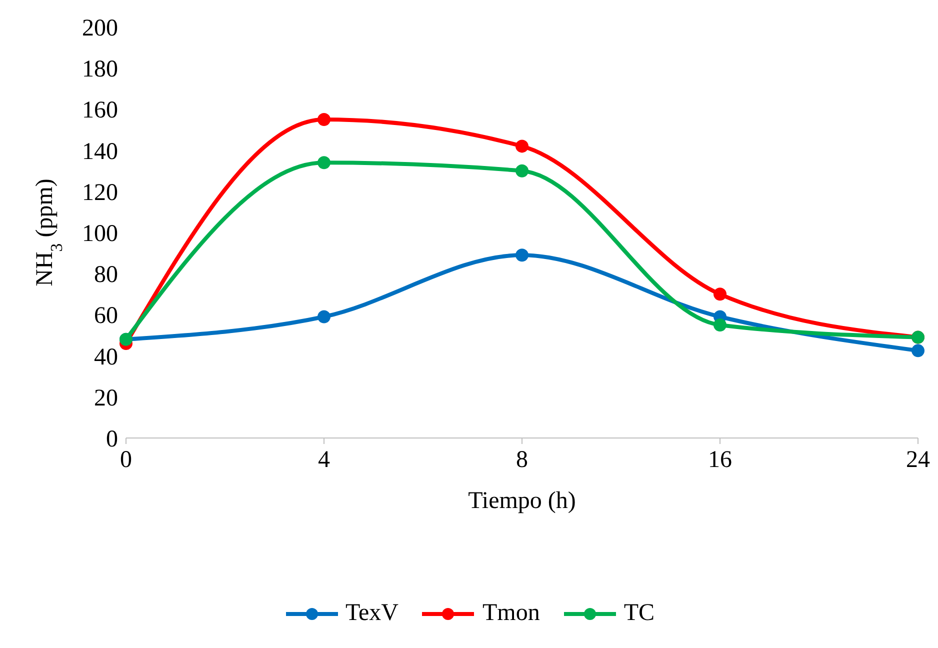 Image resolution: width=938 pixels, height=648 pixels. Describe the element at coordinates (372, 613) in the screenshot. I see `legend-label: TexV` at that location.